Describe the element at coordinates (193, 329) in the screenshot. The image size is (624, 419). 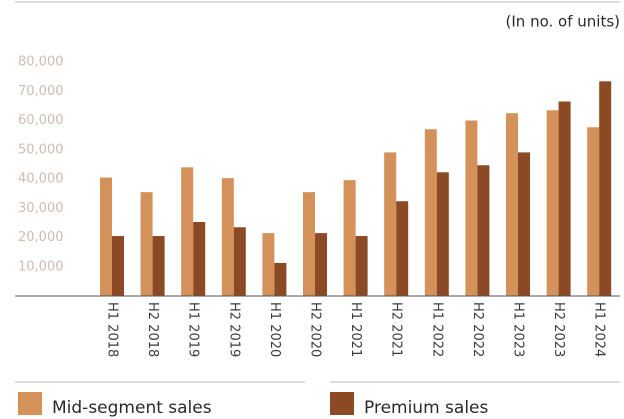
I see `x-tick-label: H1 2019` at that location.